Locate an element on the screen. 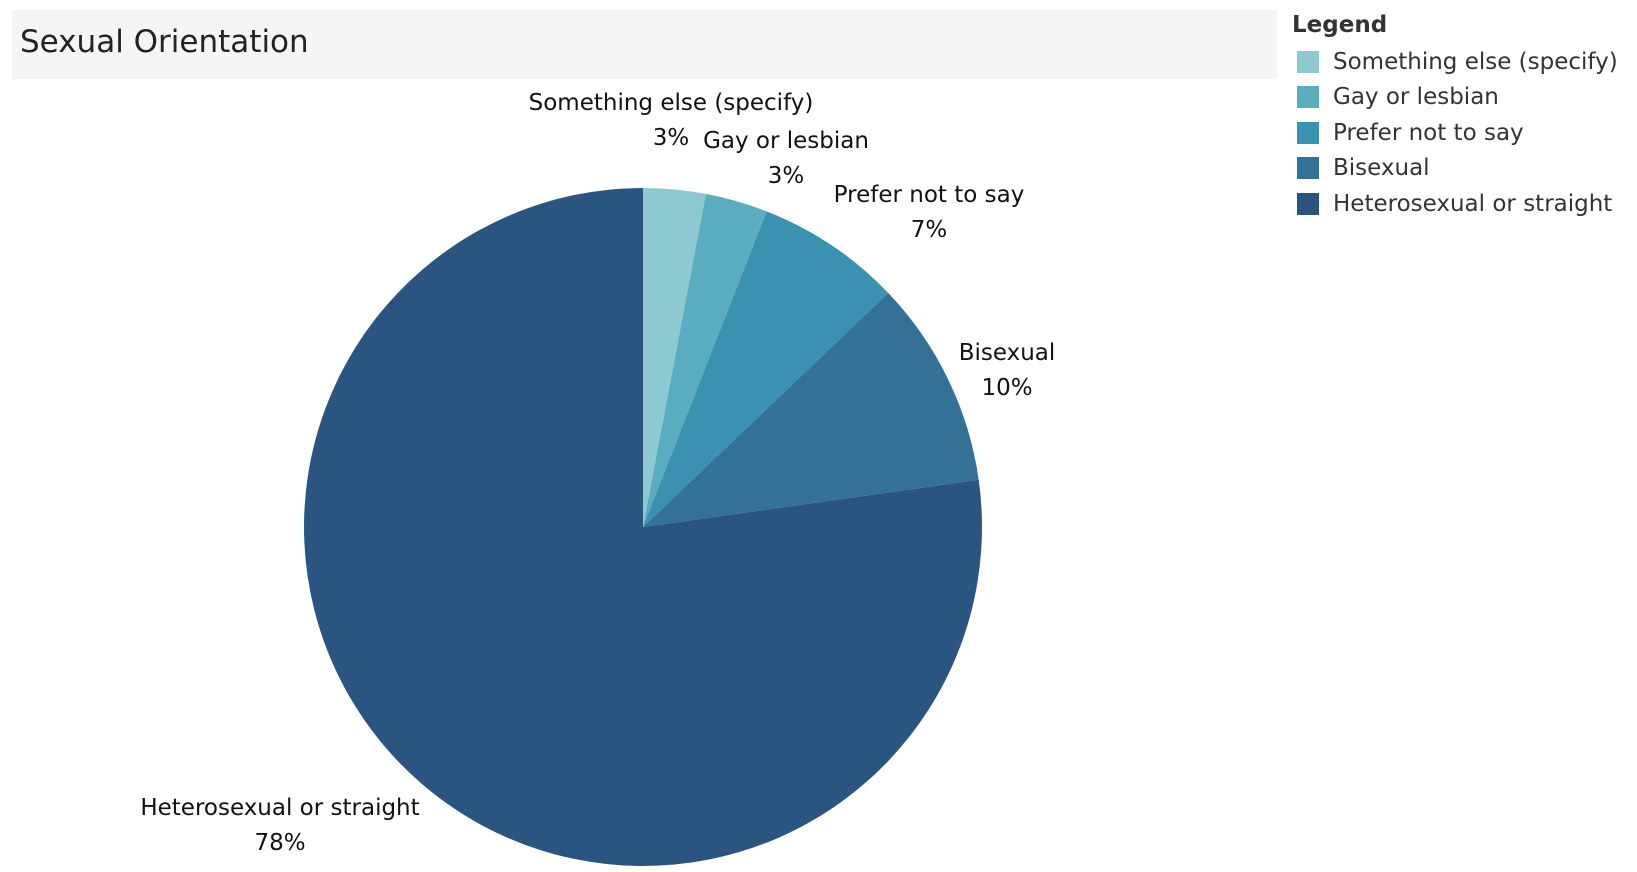 The image size is (1637, 872). pie-slice-prefer-not-to-say is located at coordinates (766, 369).